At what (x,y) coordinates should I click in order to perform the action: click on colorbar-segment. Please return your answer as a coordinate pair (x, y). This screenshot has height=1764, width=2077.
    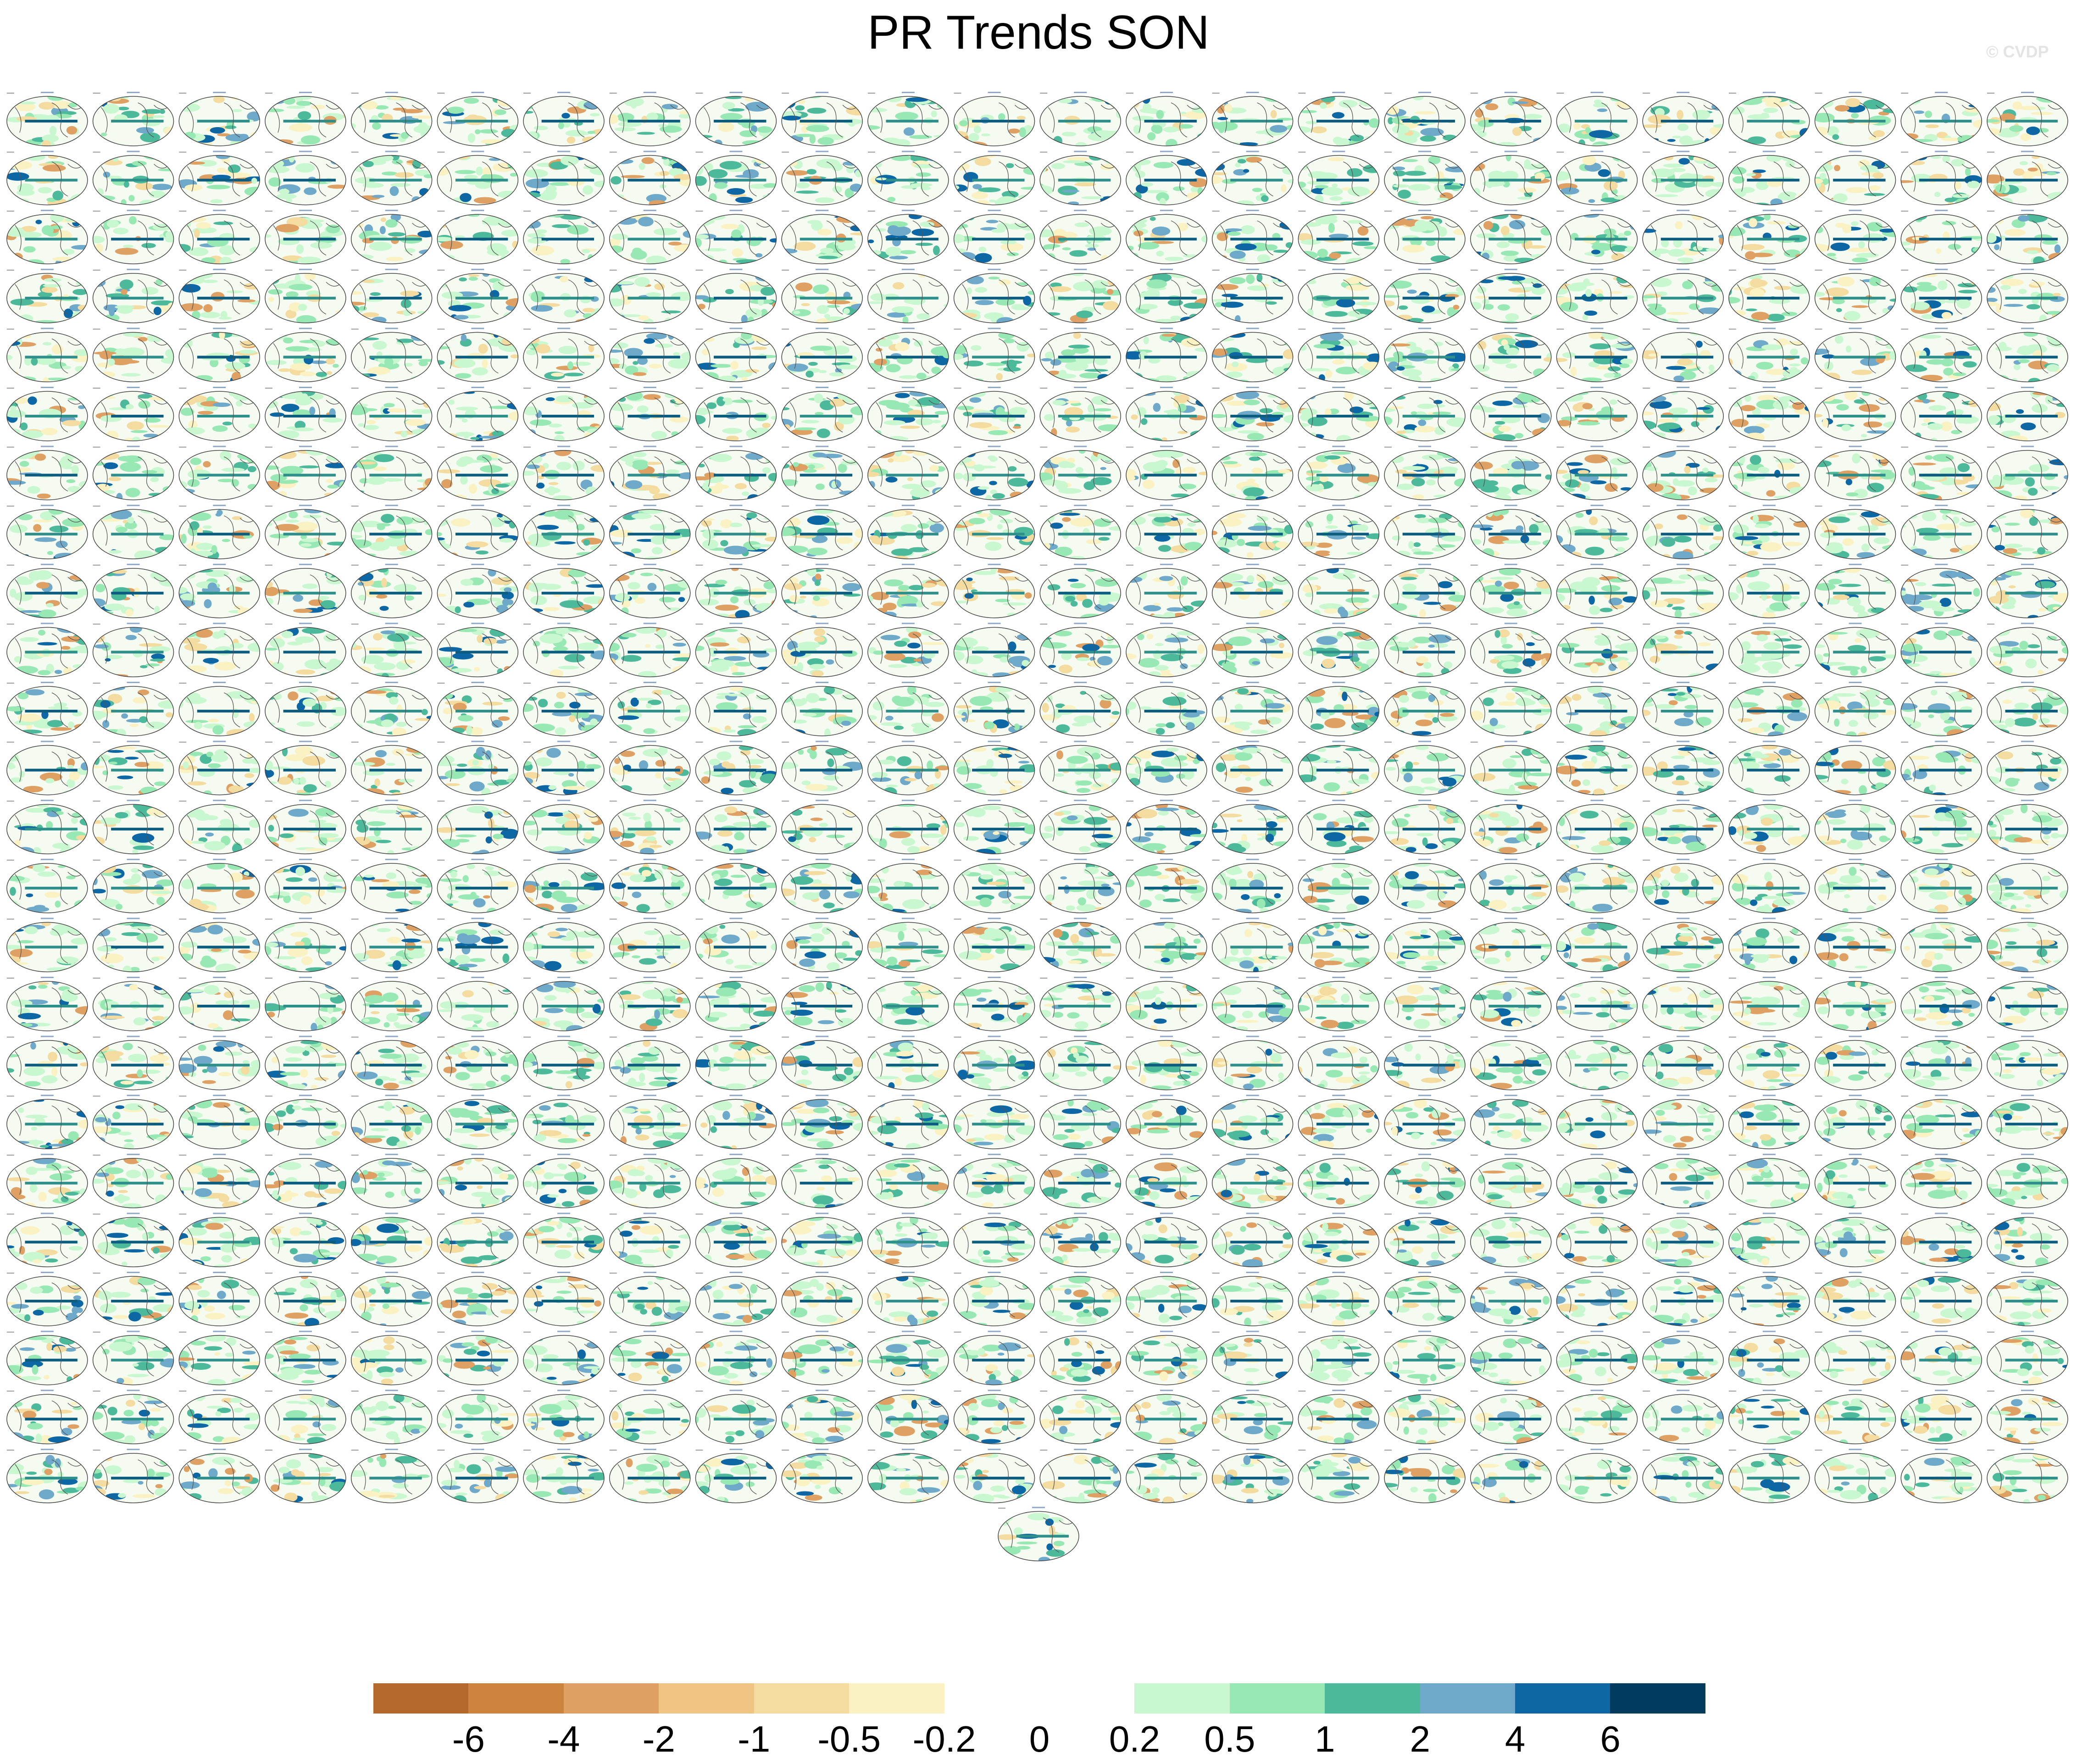
    Looking at the image, I should click on (1372, 1698).